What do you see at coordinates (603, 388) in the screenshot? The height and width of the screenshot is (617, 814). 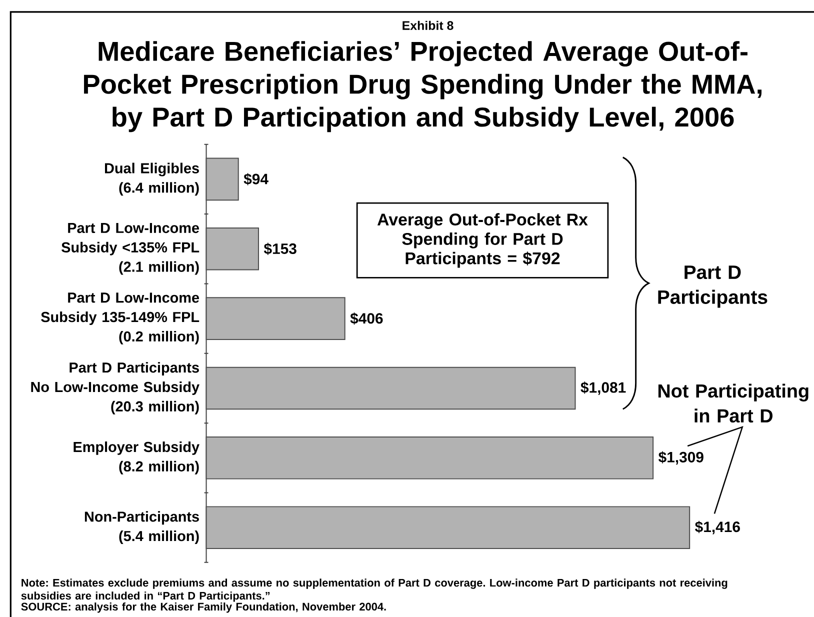 I see `data-label: $1,081` at bounding box center [603, 388].